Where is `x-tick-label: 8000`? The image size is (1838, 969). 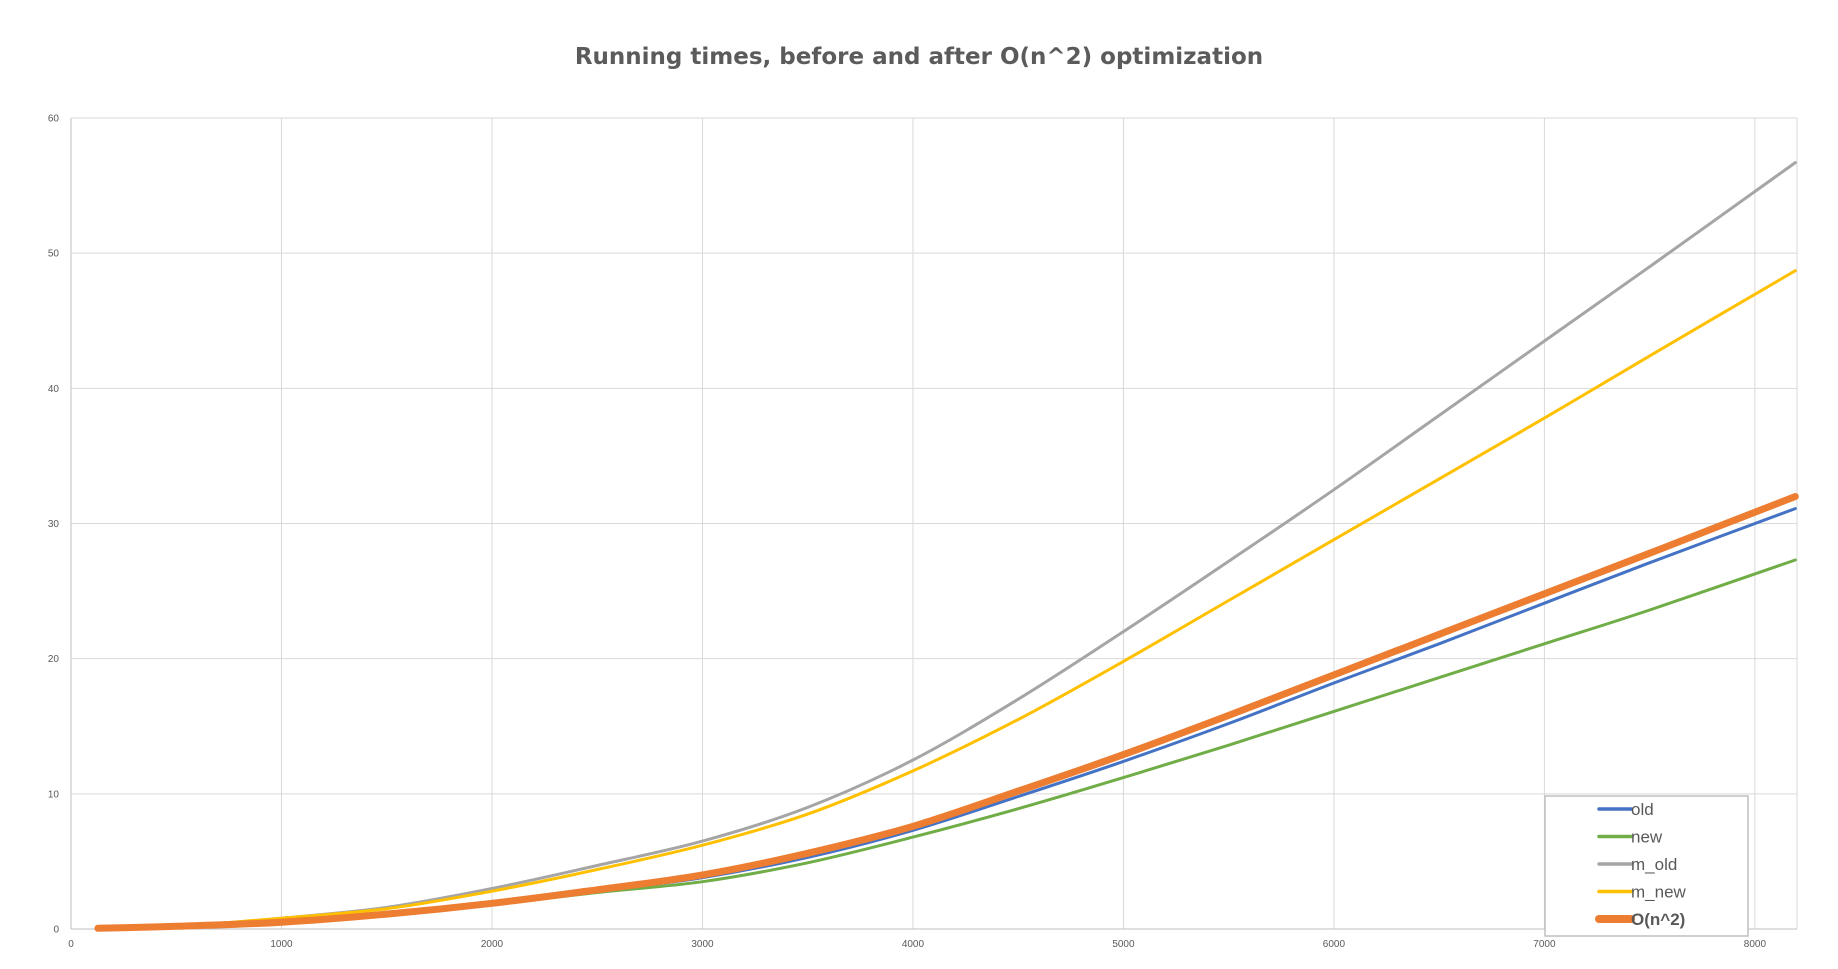
x-tick-label: 8000 is located at coordinates (1755, 944).